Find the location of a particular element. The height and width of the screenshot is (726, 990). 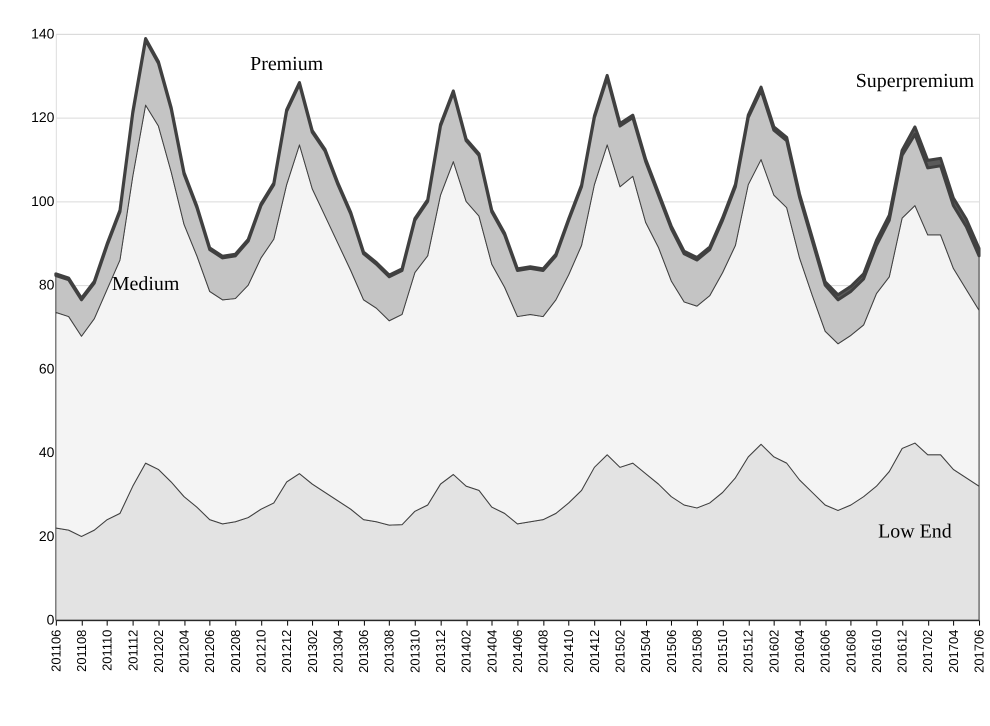

series-label: Medium is located at coordinates (146, 284).